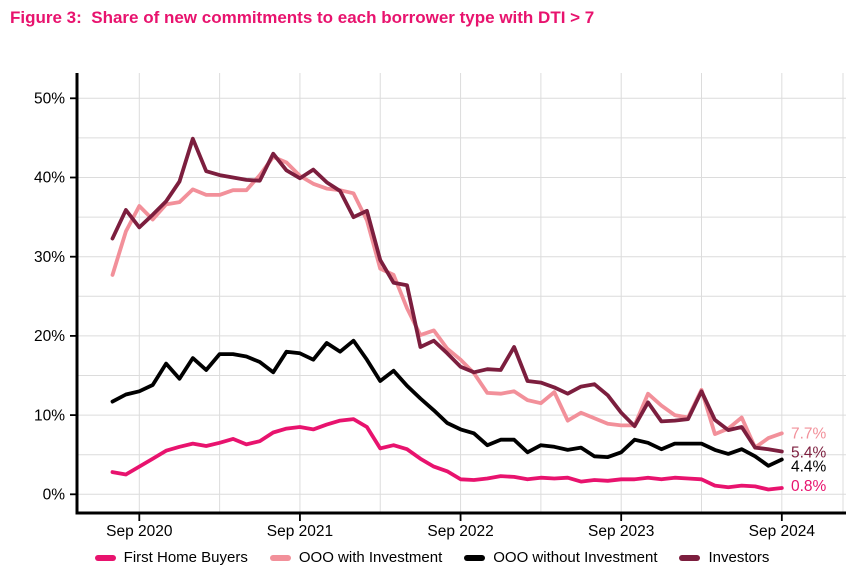 The height and width of the screenshot is (584, 864). I want to click on x-tick-label: Sep 2020, so click(139, 531).